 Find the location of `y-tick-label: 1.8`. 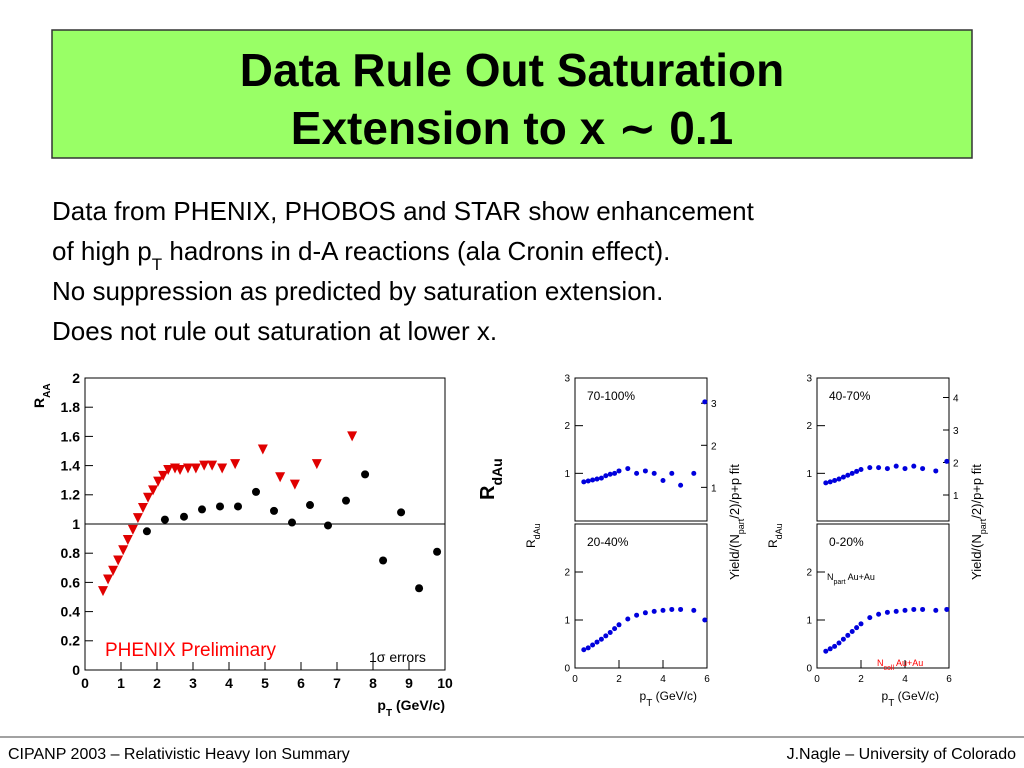

y-tick-label: 1.8 is located at coordinates (71, 407).